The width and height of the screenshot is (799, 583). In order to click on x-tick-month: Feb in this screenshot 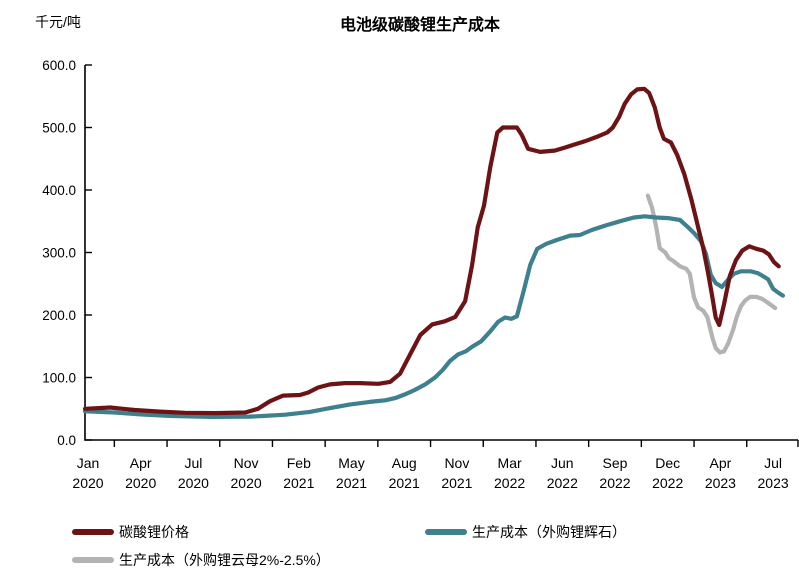, I will do `click(299, 463)`.